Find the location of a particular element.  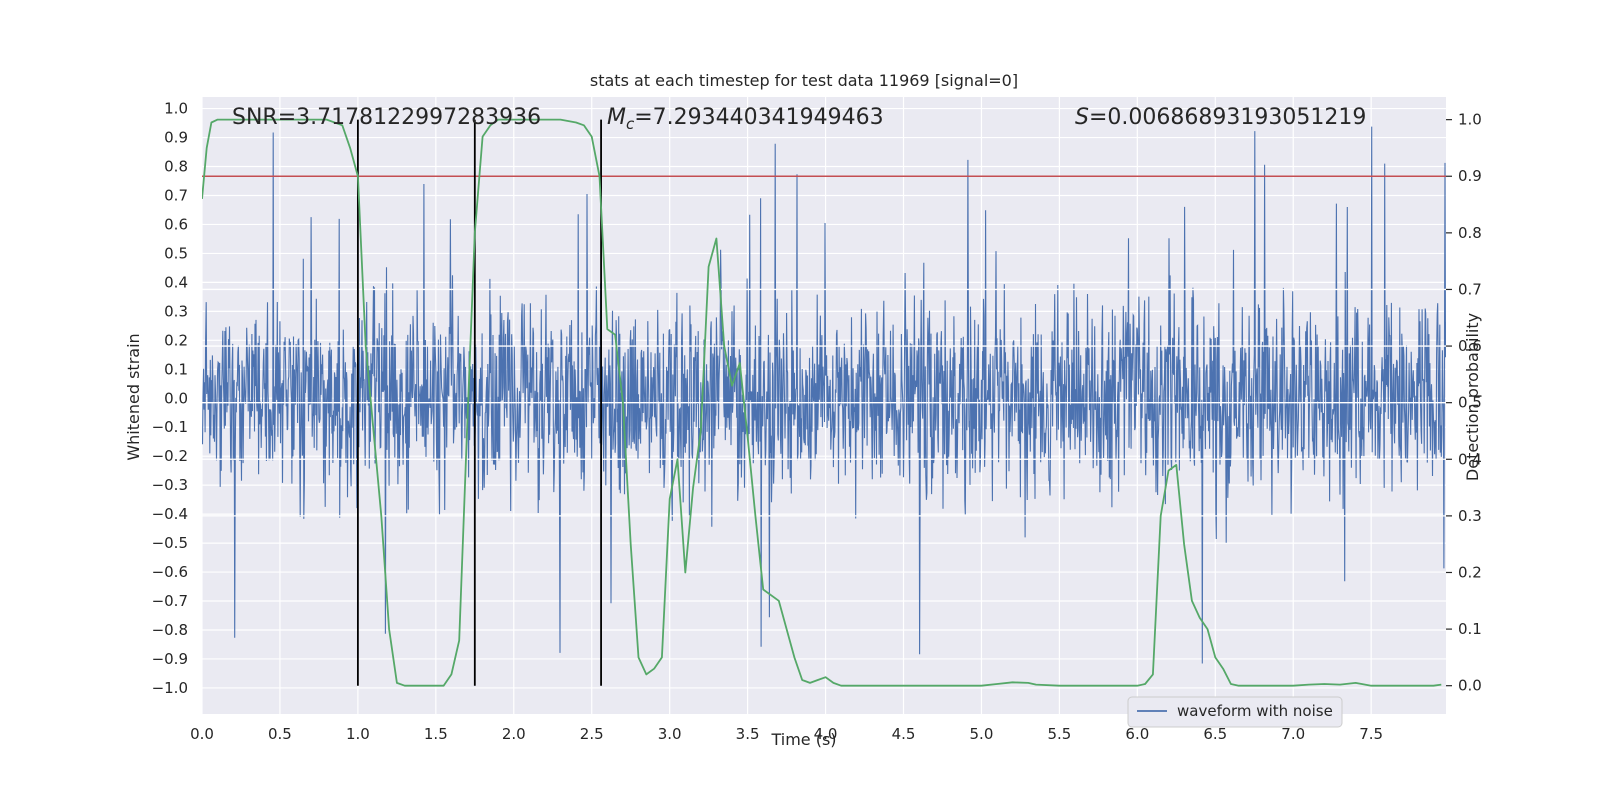

left-y-tick-label: −0.7 is located at coordinates (170, 601).